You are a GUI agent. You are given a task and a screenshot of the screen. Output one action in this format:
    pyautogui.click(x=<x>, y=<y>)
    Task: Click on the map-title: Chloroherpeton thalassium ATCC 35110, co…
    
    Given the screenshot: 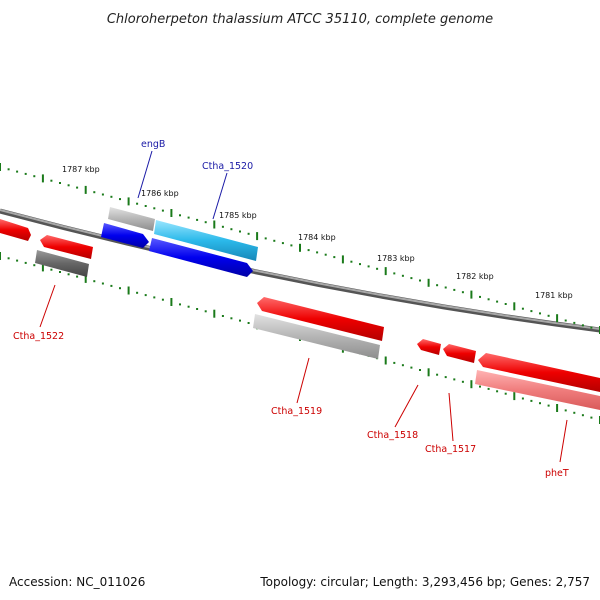 What is the action you would take?
    pyautogui.click(x=300, y=19)
    